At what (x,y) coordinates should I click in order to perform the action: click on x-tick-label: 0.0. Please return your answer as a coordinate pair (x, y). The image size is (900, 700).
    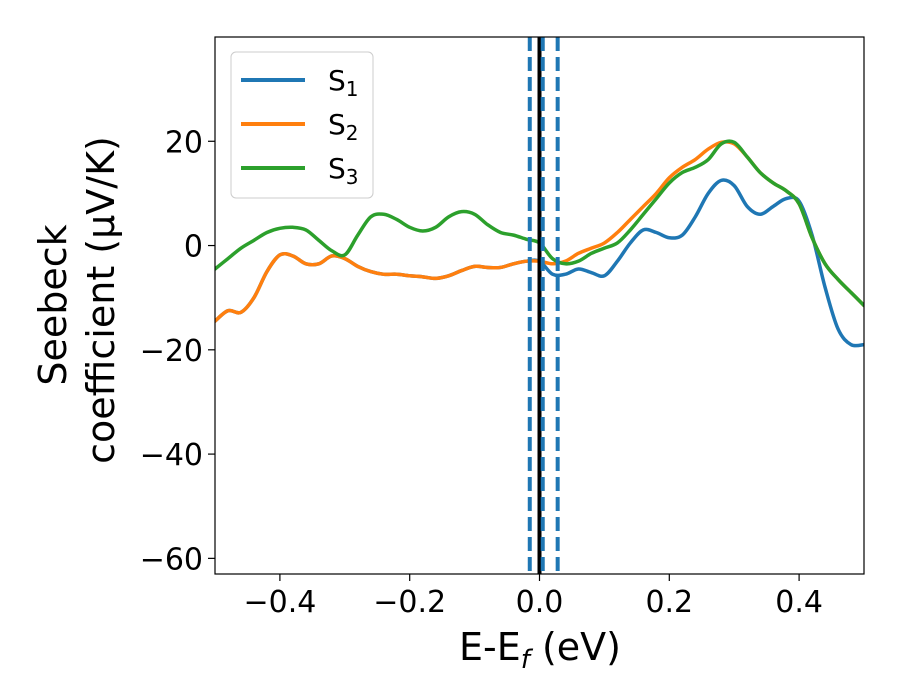
    Looking at the image, I should click on (540, 602).